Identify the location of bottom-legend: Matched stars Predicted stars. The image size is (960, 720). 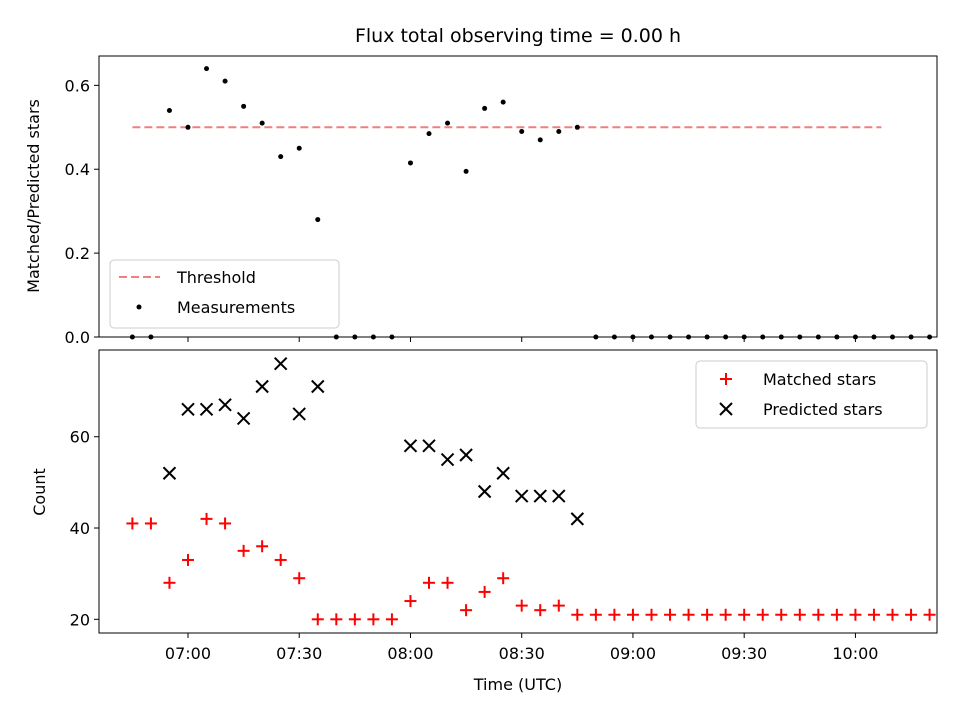
(811, 394).